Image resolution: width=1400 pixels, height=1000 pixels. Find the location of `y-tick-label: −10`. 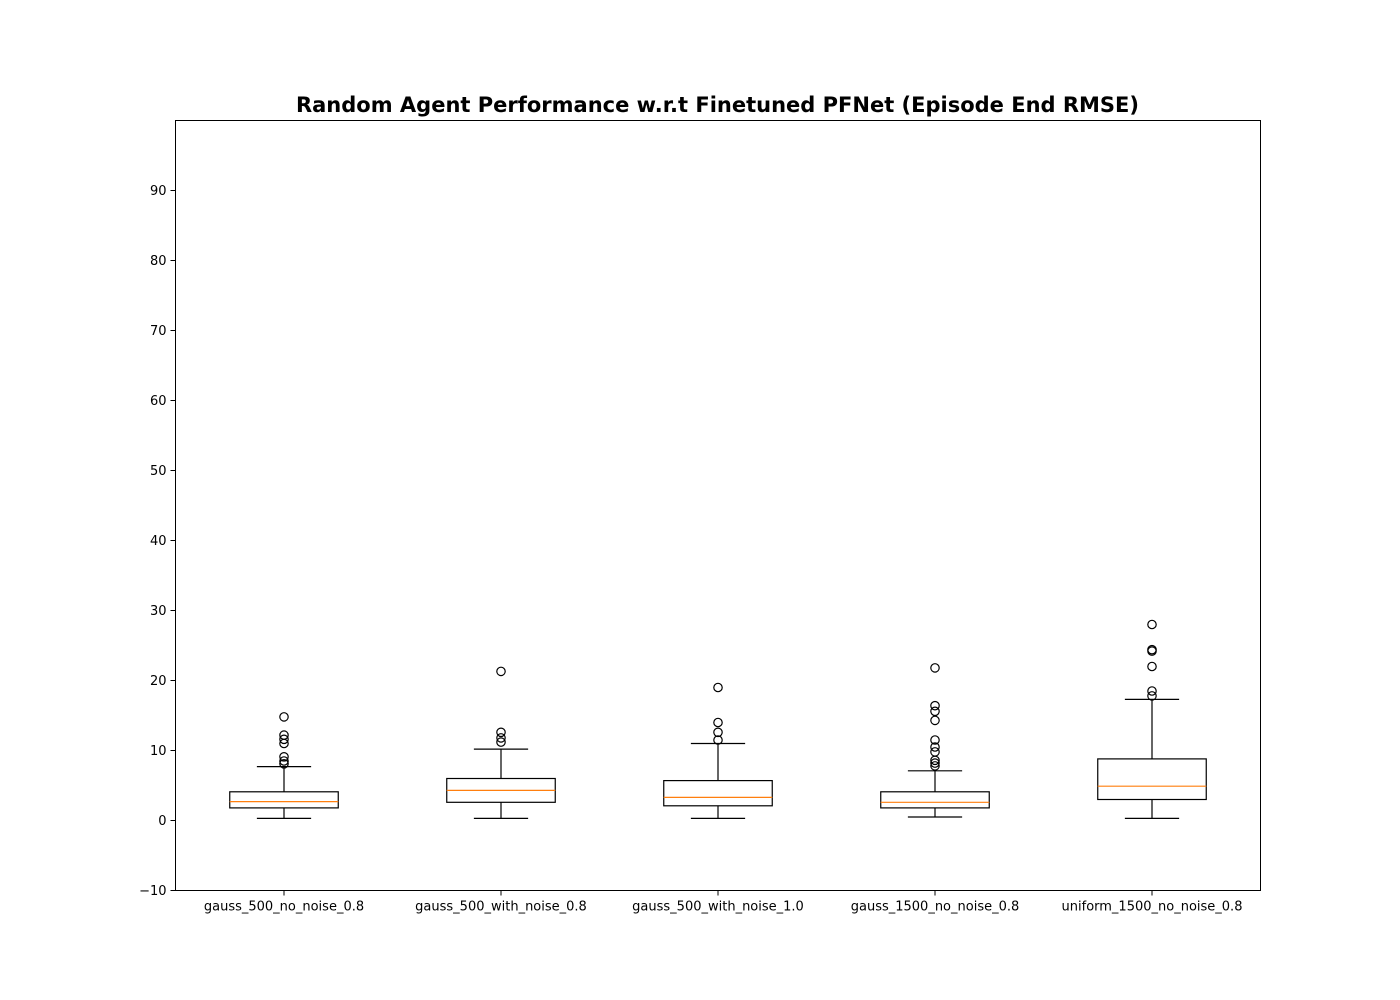

y-tick-label: −10 is located at coordinates (152, 891).